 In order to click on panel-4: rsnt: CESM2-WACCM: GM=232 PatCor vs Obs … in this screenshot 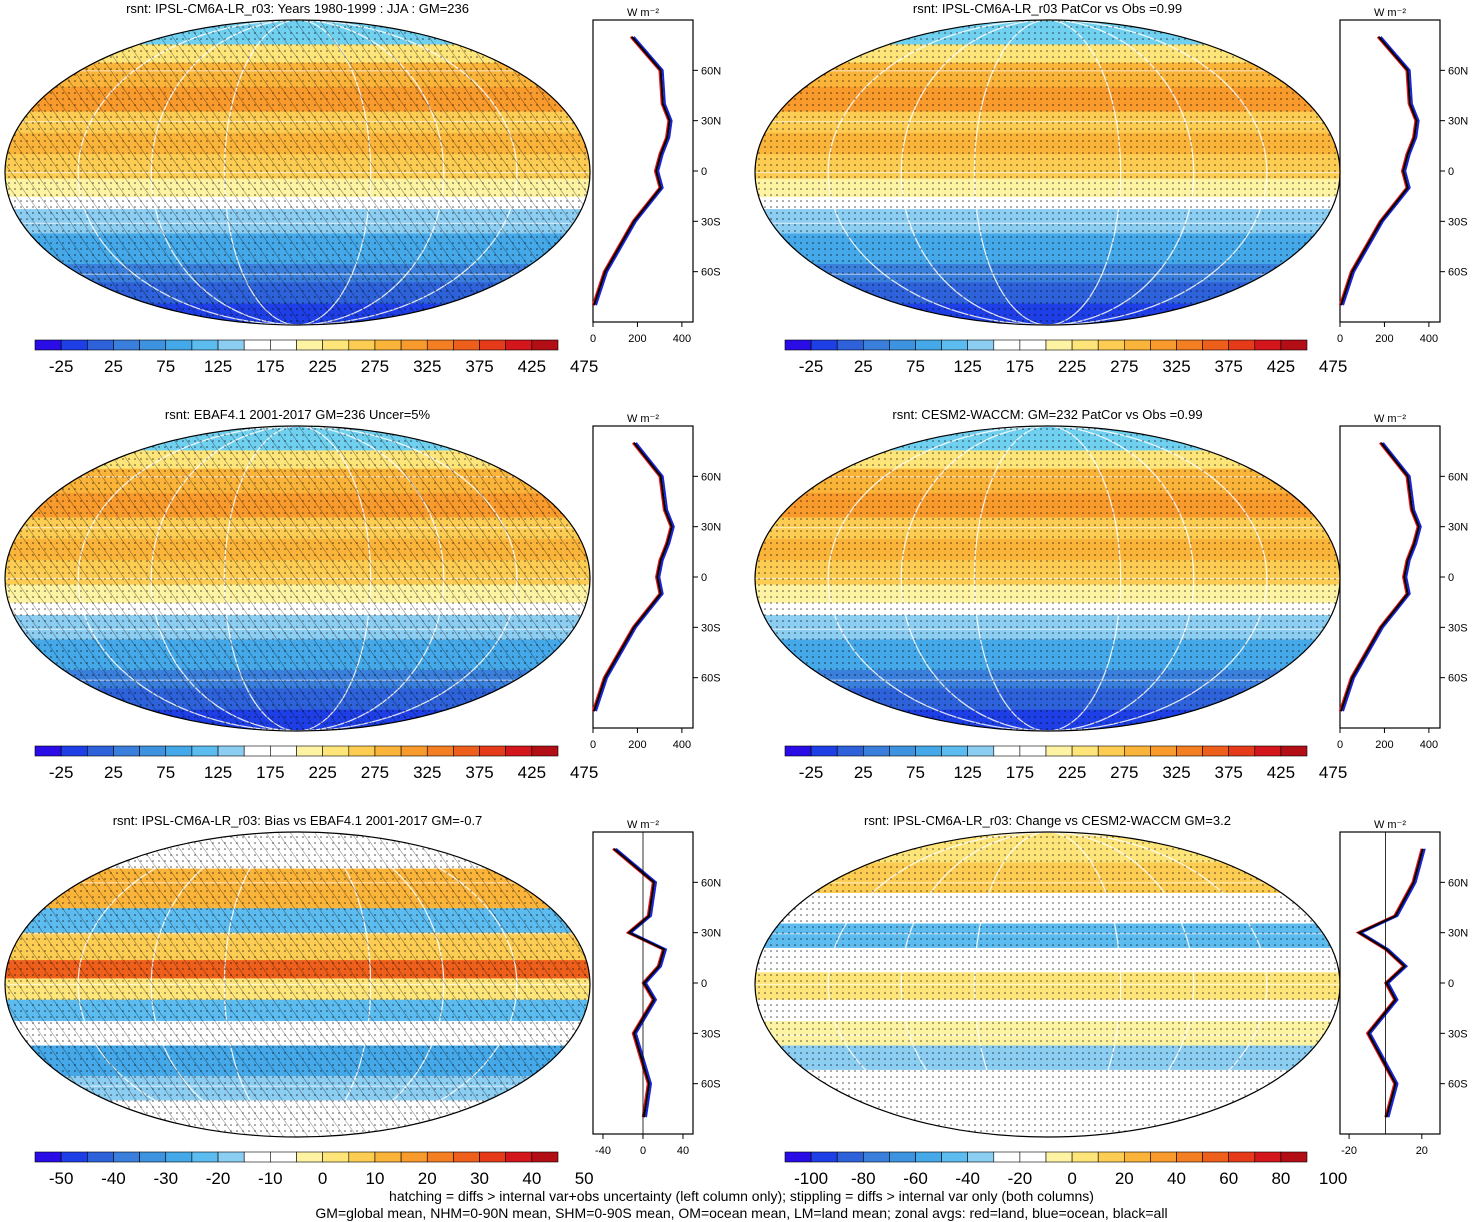, I will do `click(1111, 594)`.